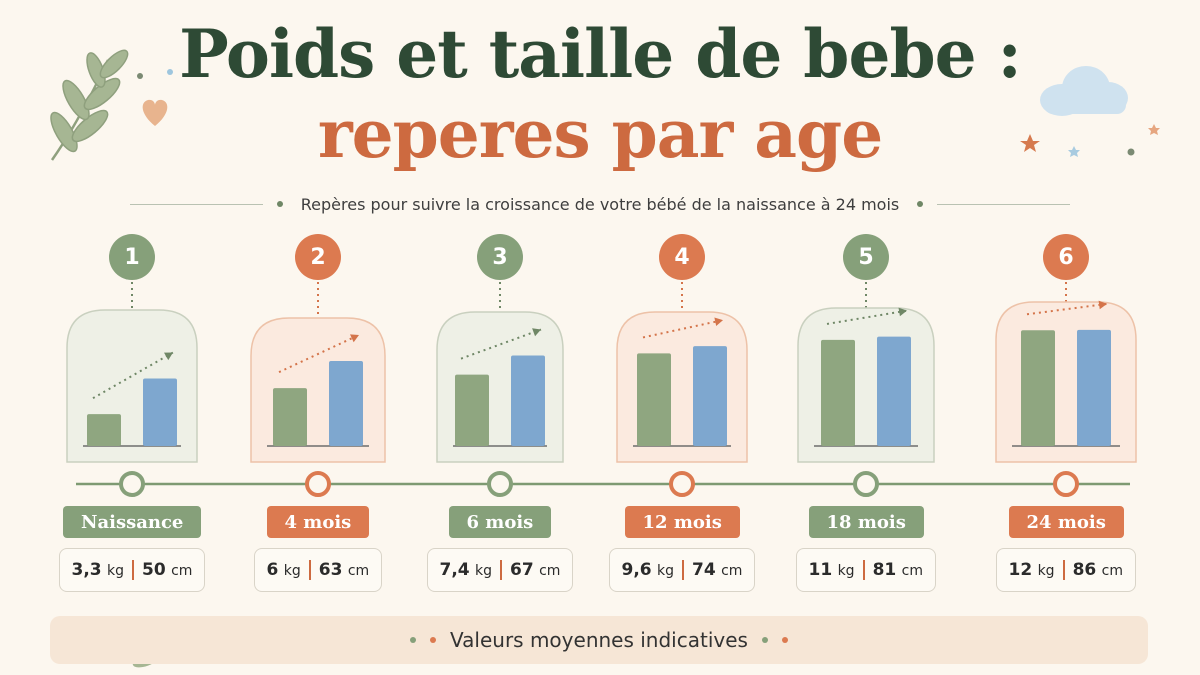 The height and width of the screenshot is (675, 1200). I want to click on step-number: 1, so click(132, 257).